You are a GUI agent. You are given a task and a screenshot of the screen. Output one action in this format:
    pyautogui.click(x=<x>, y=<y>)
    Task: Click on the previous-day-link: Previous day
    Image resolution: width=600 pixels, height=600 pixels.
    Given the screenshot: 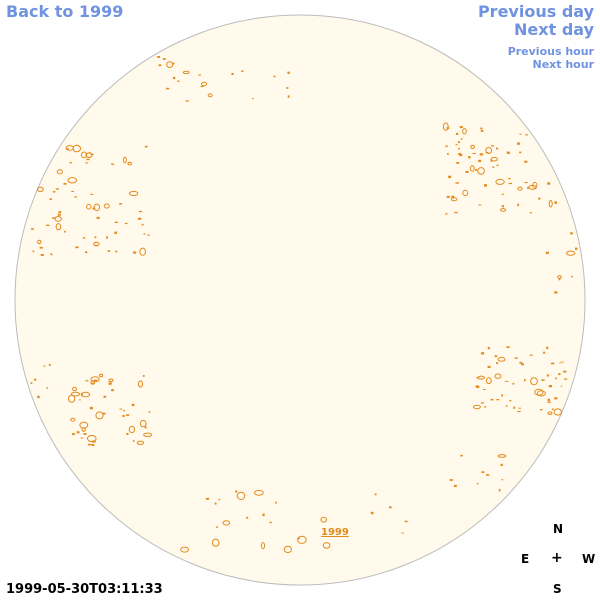 What is the action you would take?
    pyautogui.click(x=535, y=11)
    